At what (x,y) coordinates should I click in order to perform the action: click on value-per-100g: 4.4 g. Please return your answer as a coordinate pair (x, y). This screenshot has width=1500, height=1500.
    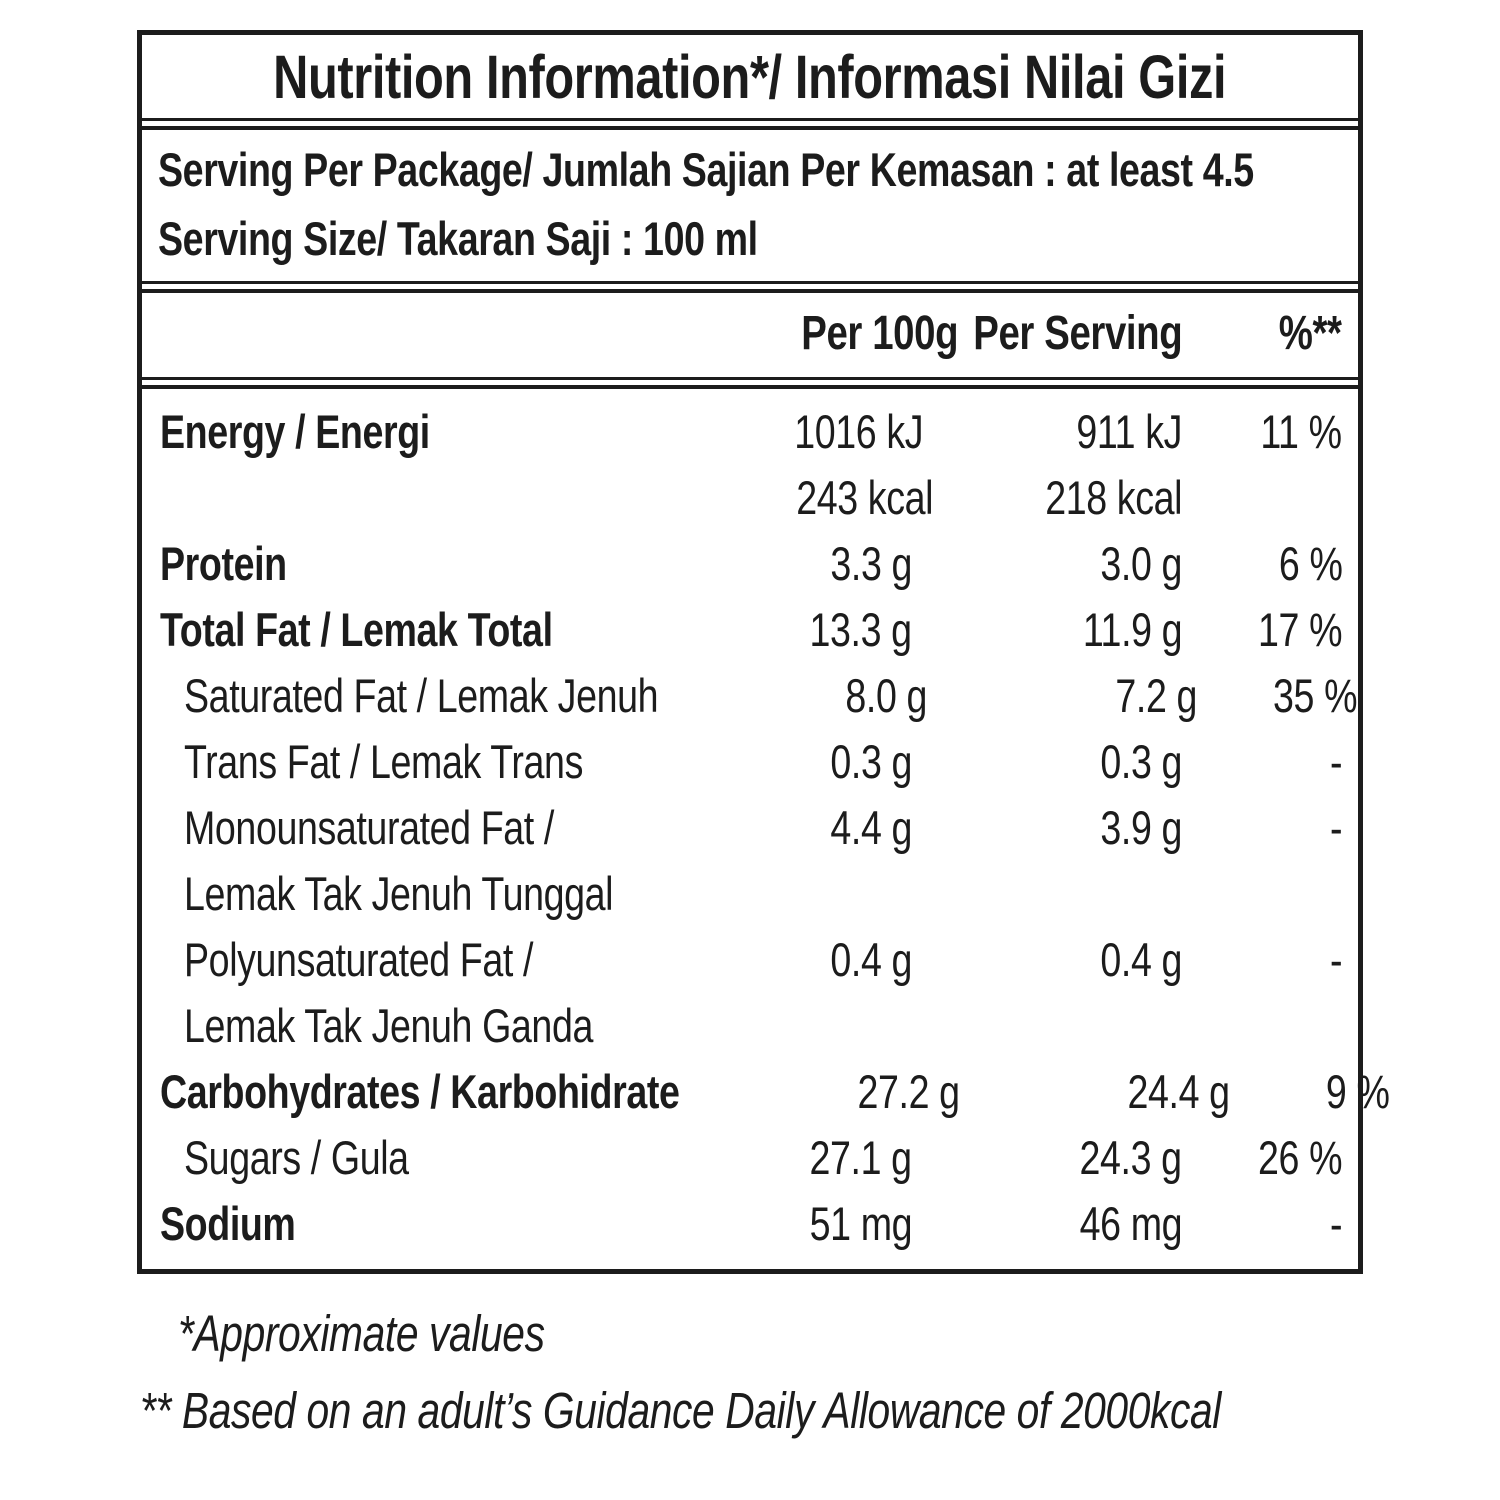
    Looking at the image, I should click on (871, 827).